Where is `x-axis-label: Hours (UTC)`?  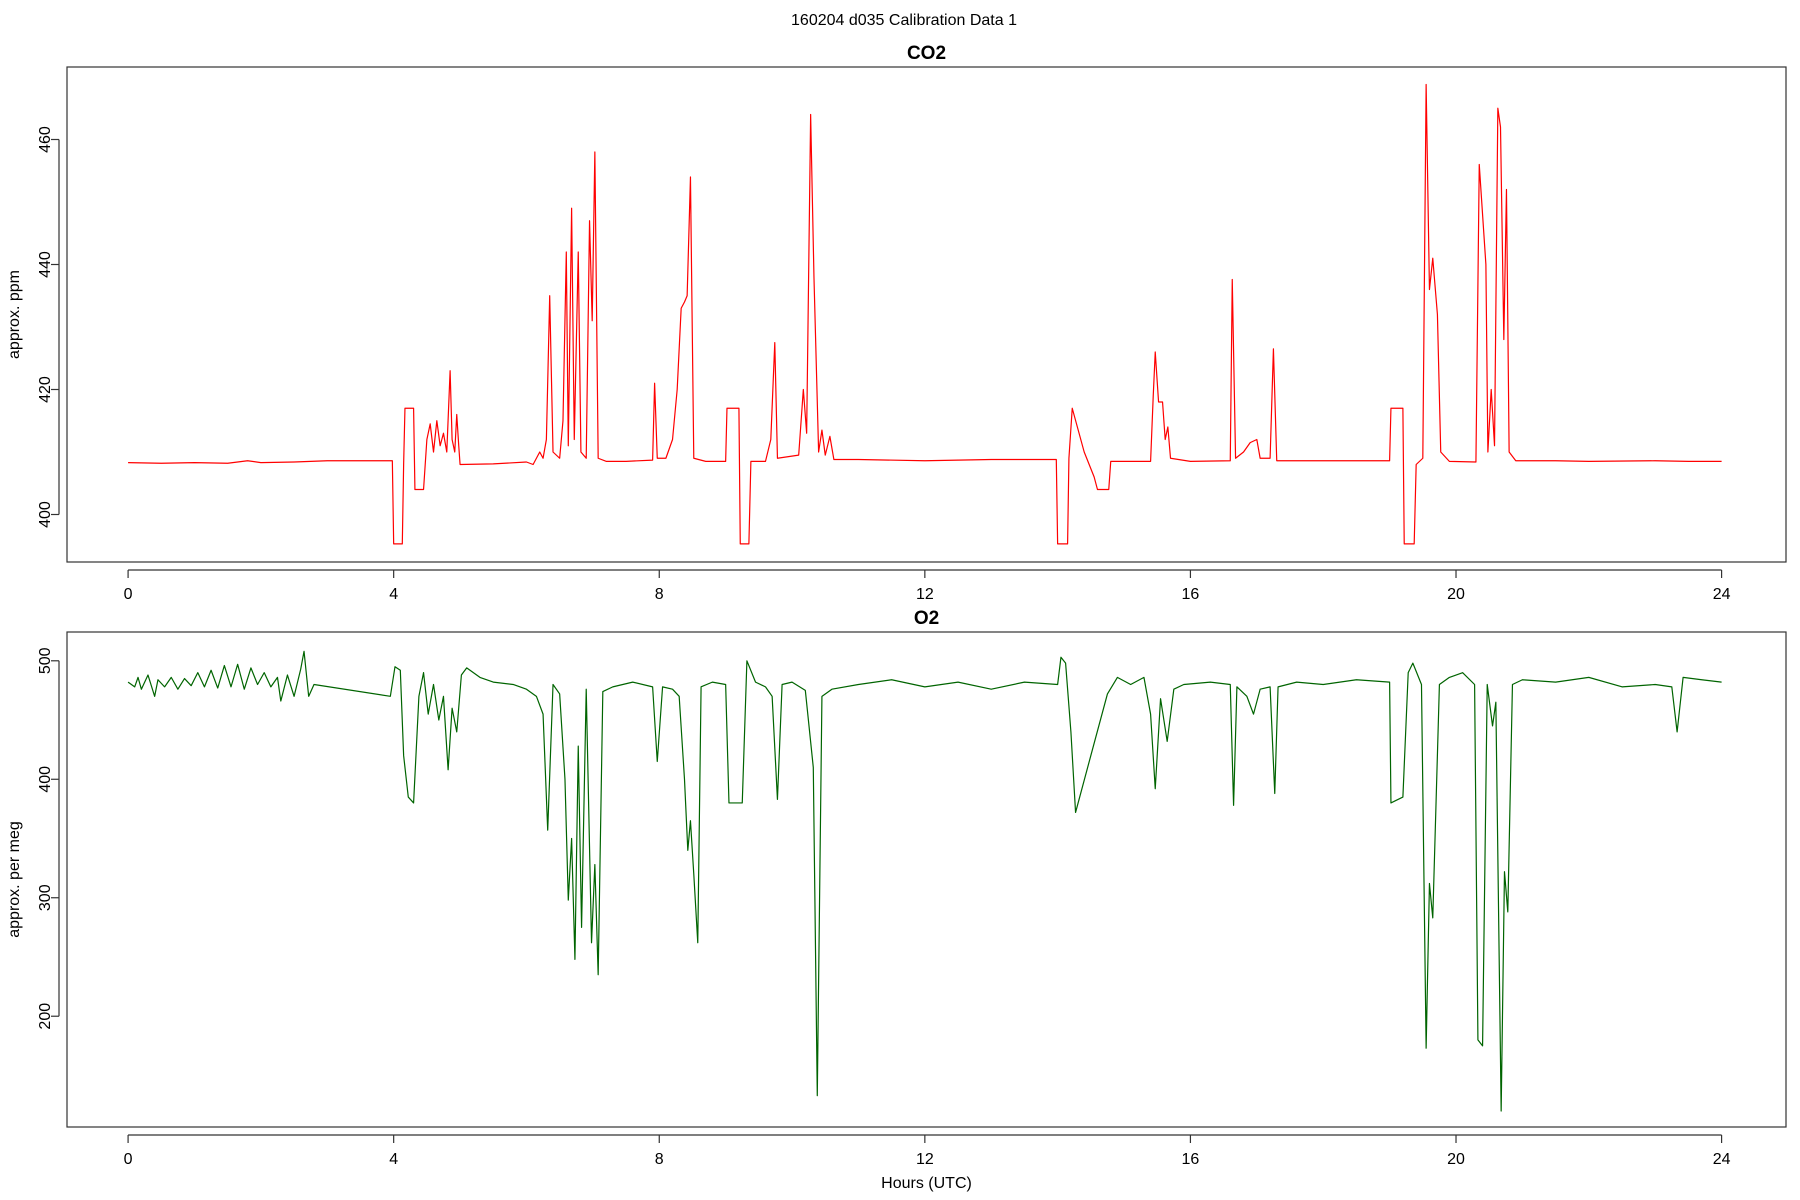 x-axis-label: Hours (UTC) is located at coordinates (926, 1183).